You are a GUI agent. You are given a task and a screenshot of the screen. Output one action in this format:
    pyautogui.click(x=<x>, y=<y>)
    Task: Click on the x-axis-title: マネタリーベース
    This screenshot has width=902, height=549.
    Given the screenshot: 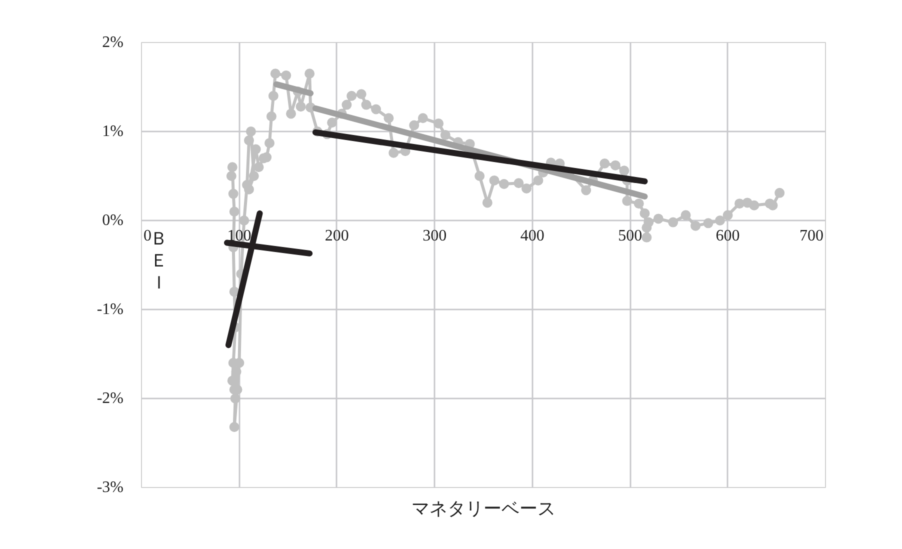 What is the action you would take?
    pyautogui.click(x=484, y=508)
    